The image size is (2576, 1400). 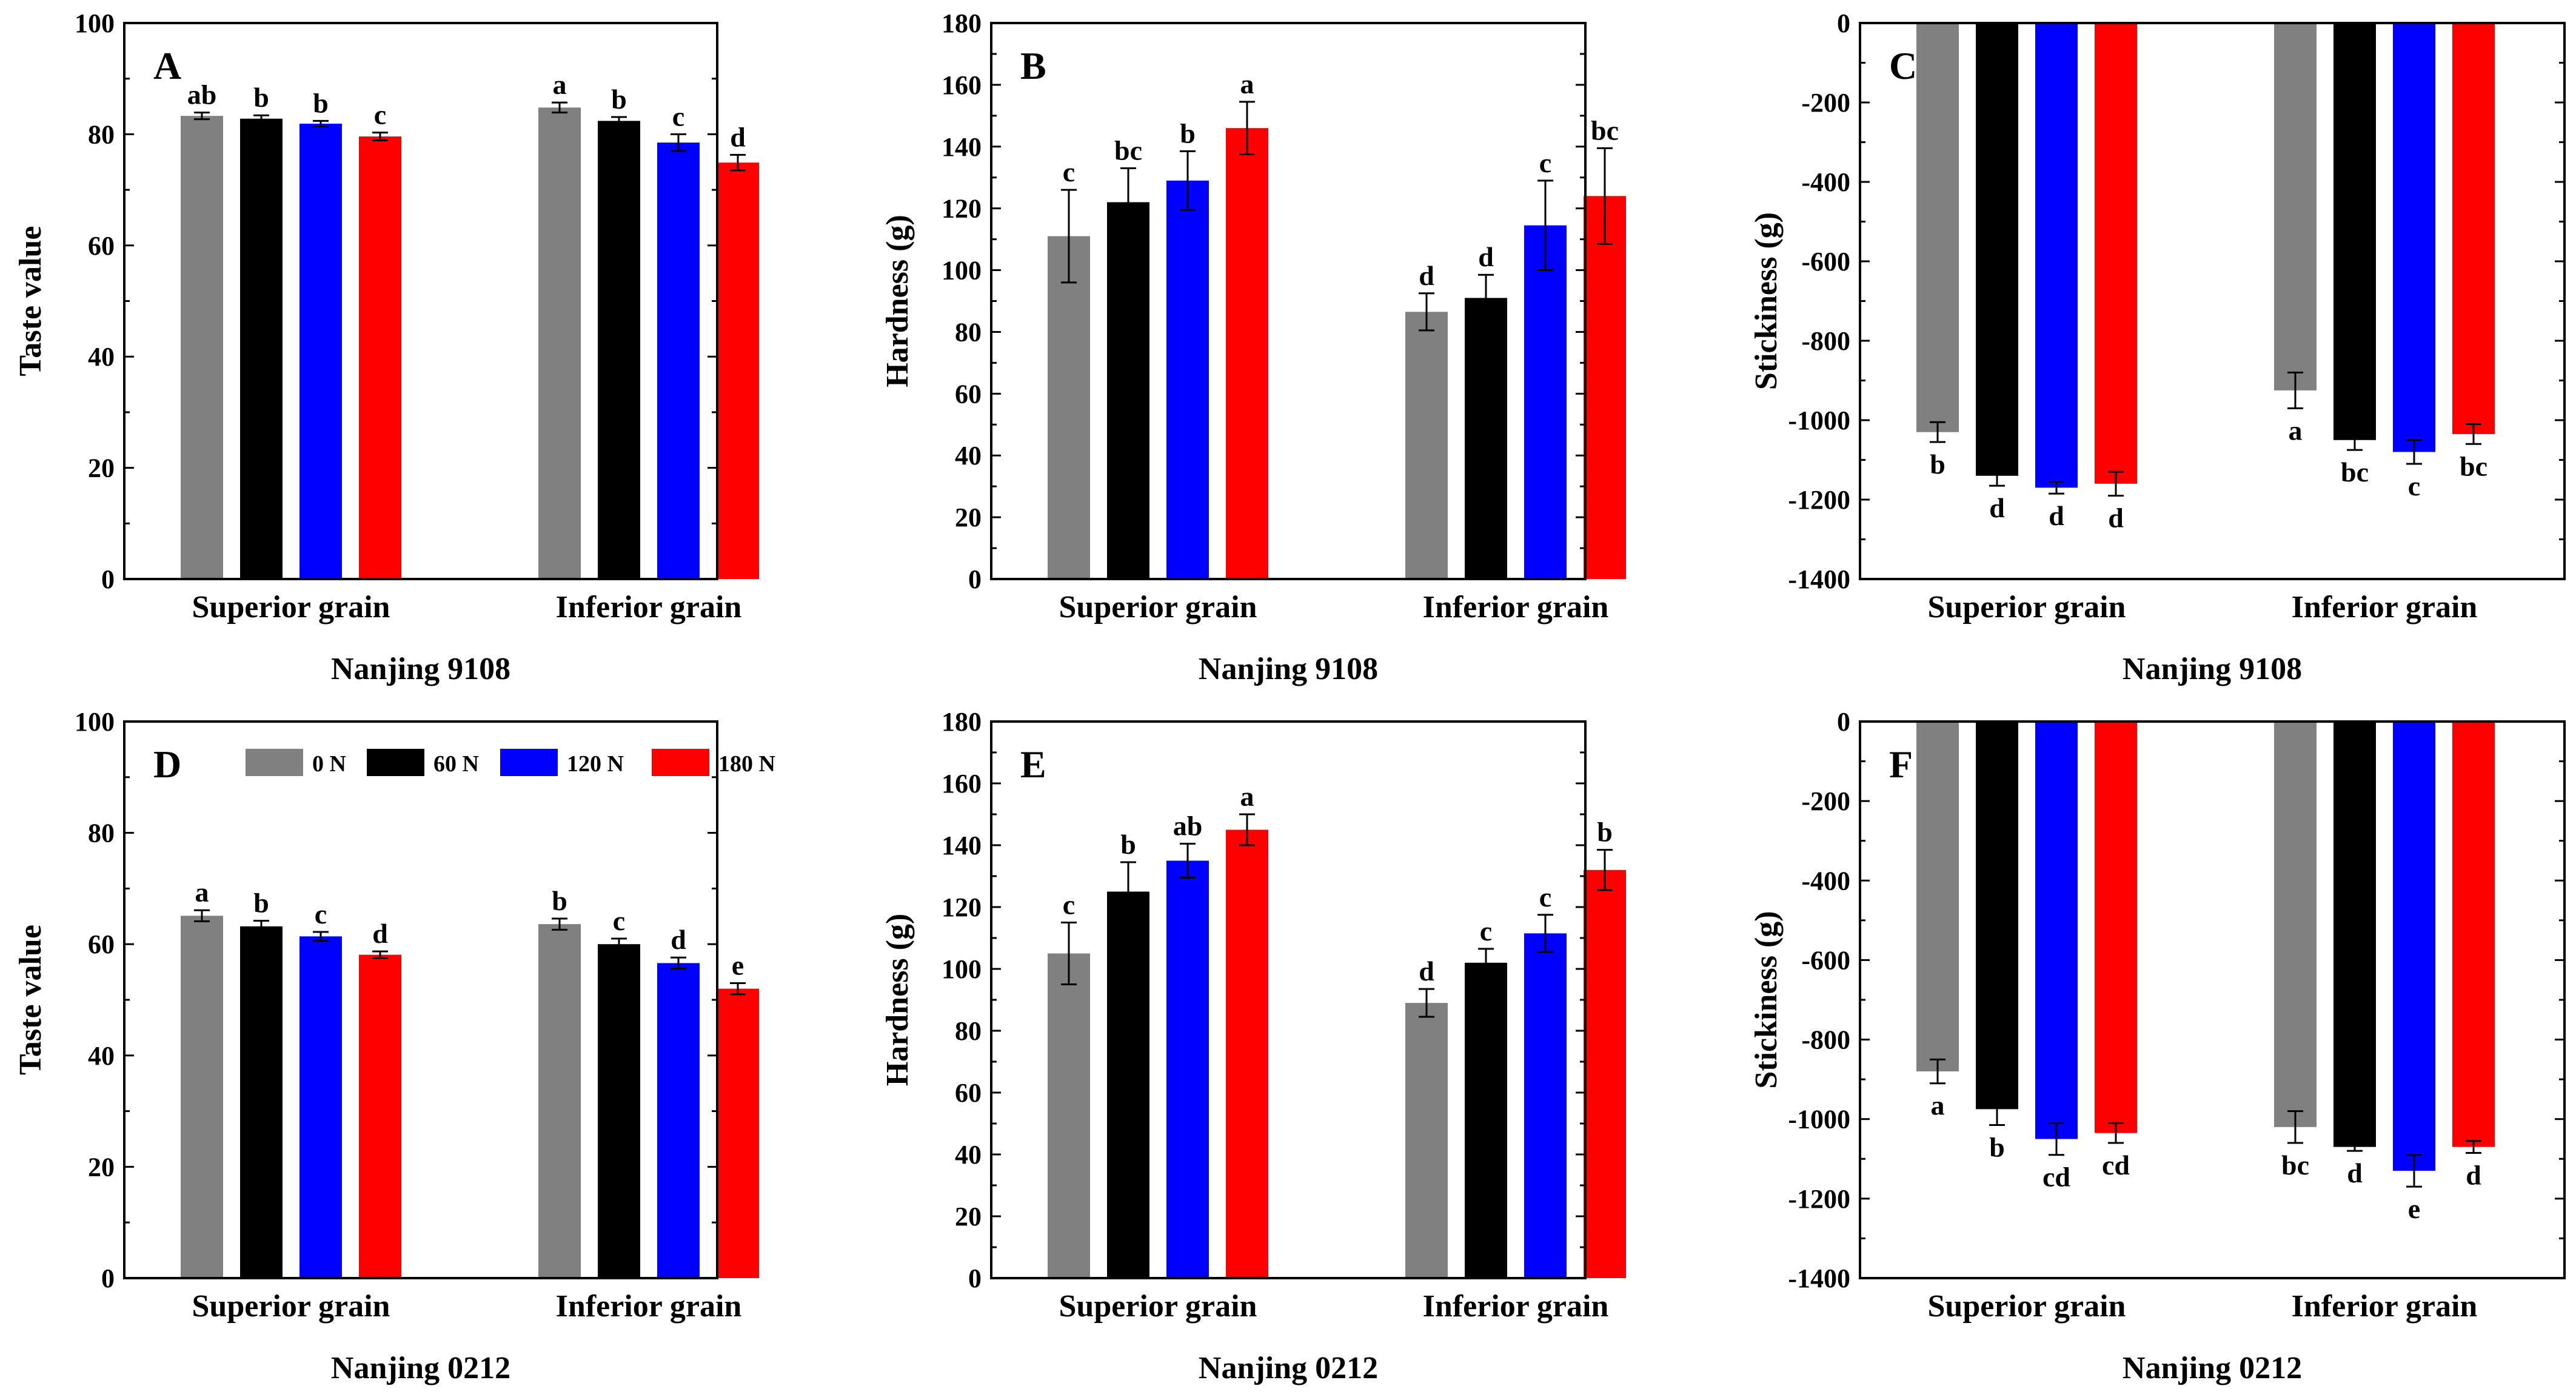 What do you see at coordinates (962, 907) in the screenshot?
I see `y-tick-label: 120` at bounding box center [962, 907].